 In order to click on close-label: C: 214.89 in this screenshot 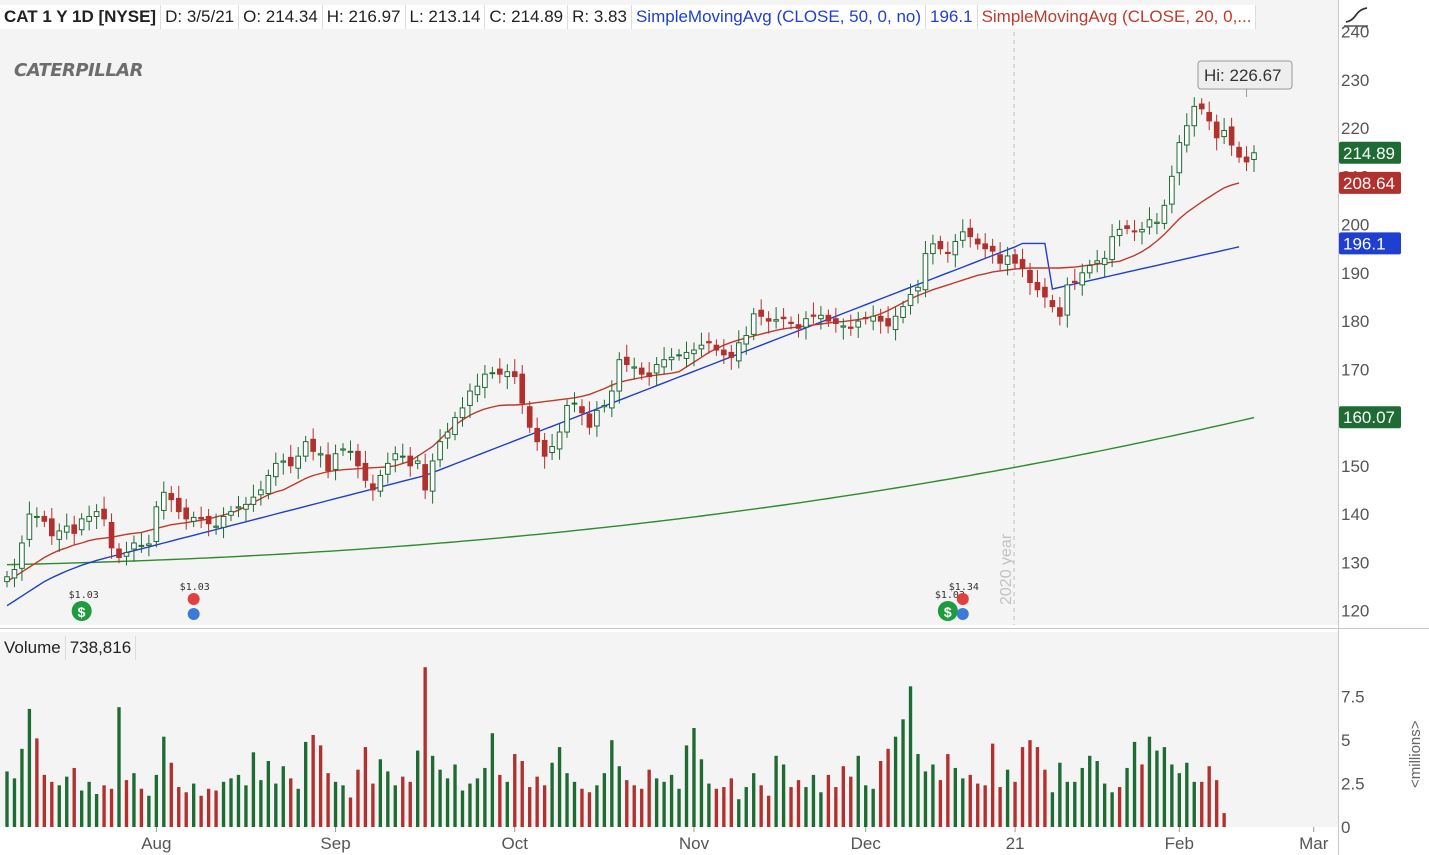, I will do `click(527, 17)`.